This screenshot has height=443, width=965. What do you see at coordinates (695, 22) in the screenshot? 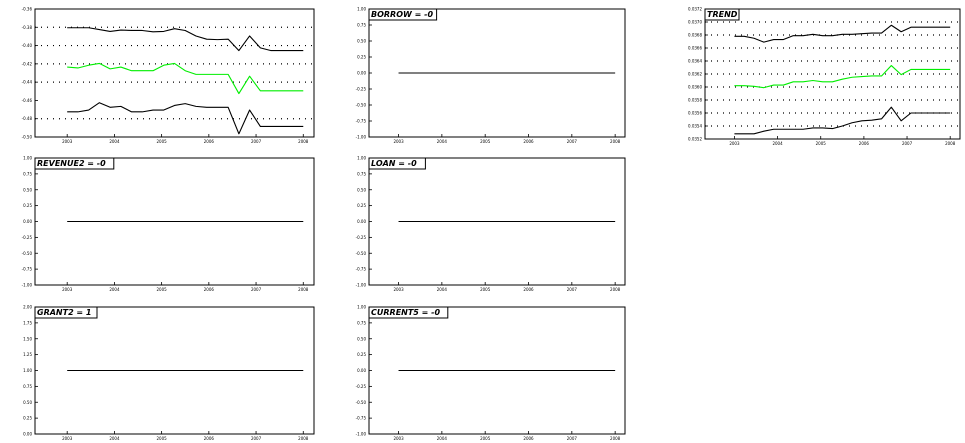
I see `y-tick-label: 0.0370` at bounding box center [695, 22].